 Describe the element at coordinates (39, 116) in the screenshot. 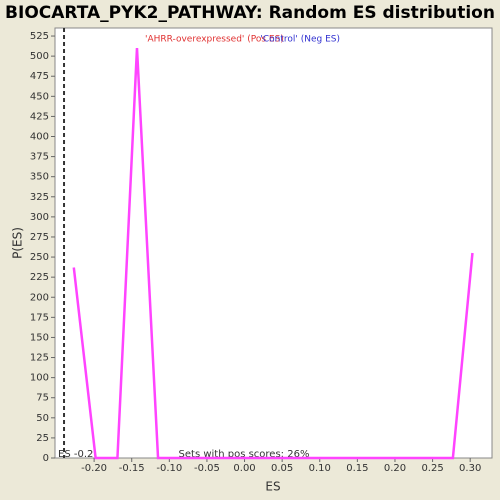

I see `y-tick-label: 425` at that location.